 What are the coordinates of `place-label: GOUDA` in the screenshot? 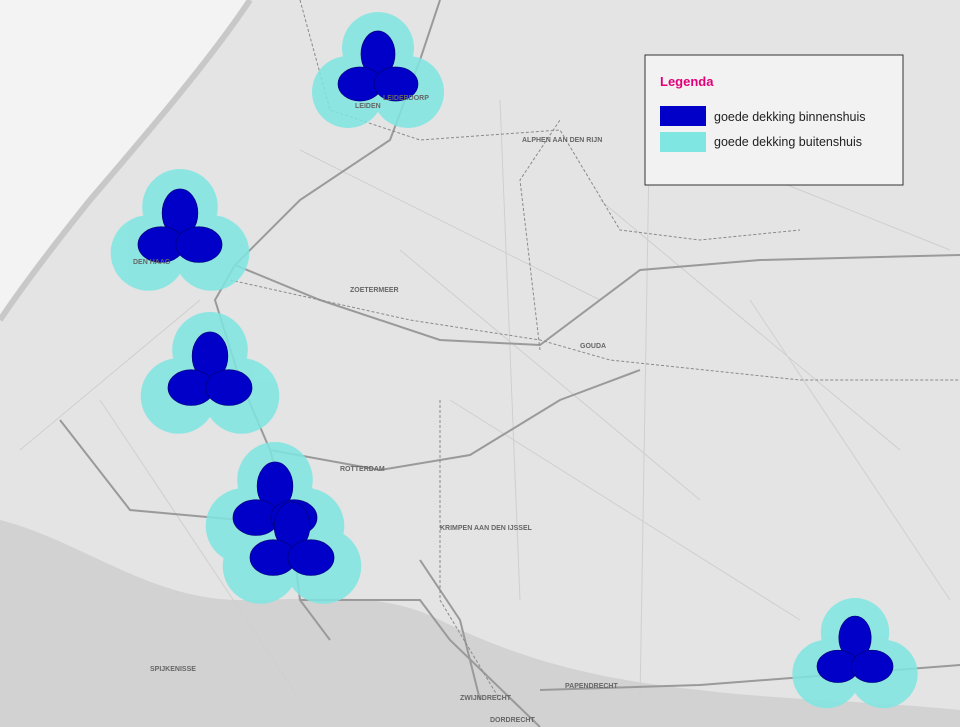 It's located at (593, 346).